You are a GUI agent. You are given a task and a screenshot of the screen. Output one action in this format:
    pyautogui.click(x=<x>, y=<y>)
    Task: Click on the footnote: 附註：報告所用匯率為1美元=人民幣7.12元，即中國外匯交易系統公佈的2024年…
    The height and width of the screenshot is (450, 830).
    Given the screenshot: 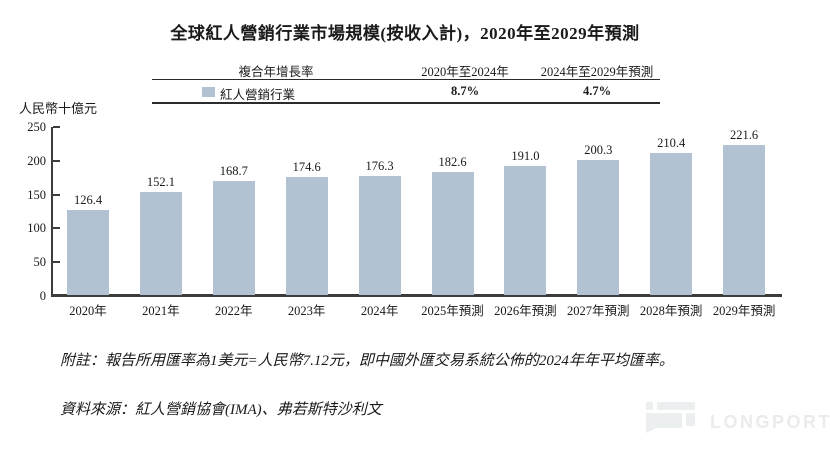 What is the action you would take?
    pyautogui.click(x=367, y=361)
    